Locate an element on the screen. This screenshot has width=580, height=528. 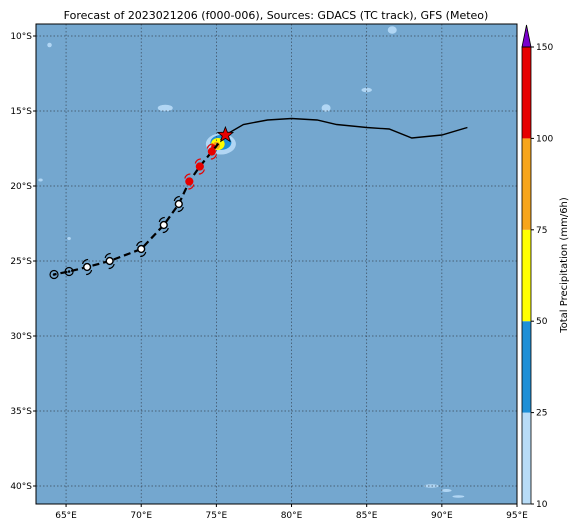
y-tick-label: 20°S is located at coordinates (21, 187).